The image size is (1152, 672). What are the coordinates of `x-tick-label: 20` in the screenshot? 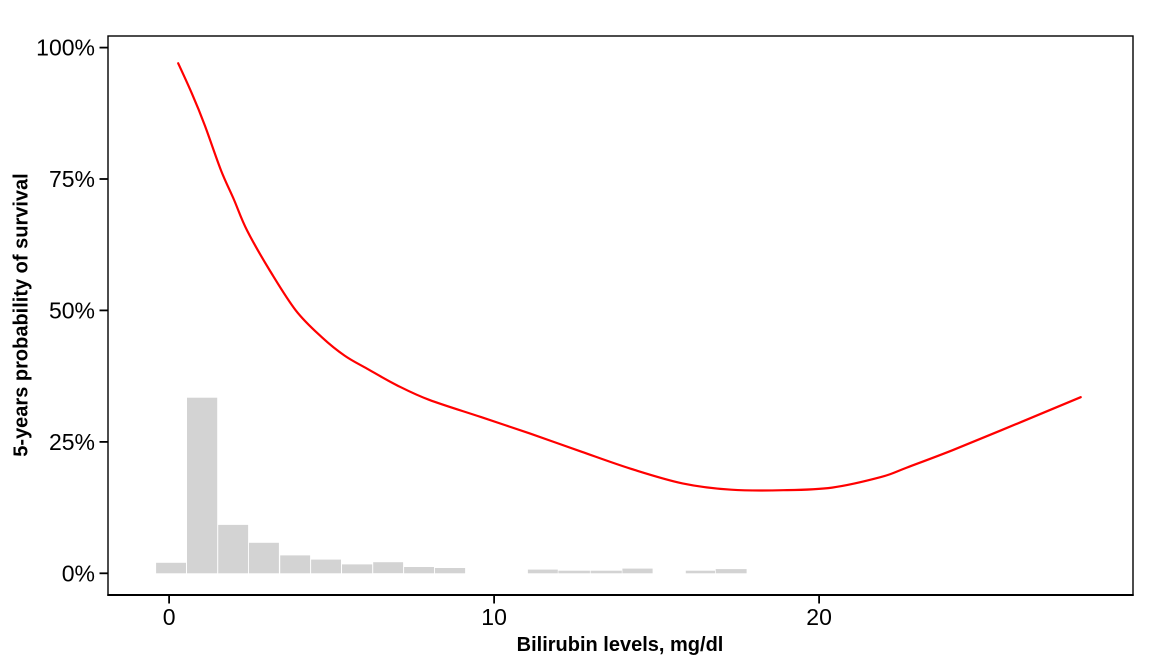 It's located at (819, 617).